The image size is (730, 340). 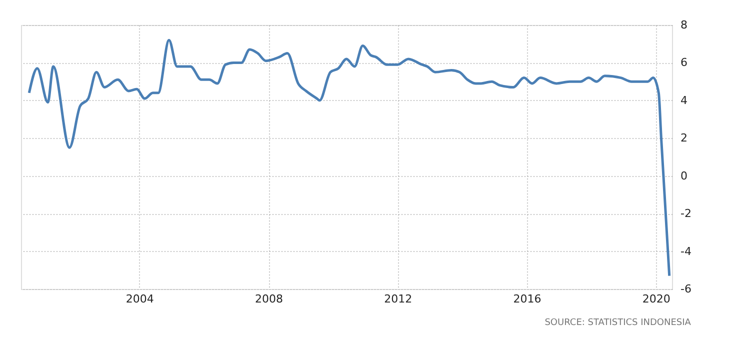 I want to click on x-tick-label: 2012, so click(x=398, y=299).